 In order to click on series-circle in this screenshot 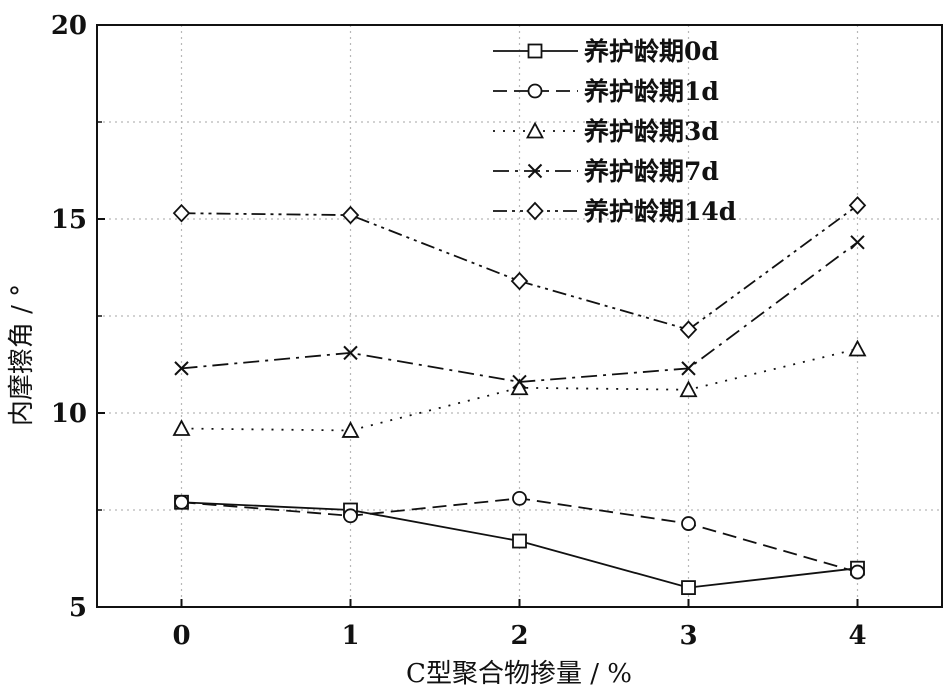, I will do `click(519, 535)`.